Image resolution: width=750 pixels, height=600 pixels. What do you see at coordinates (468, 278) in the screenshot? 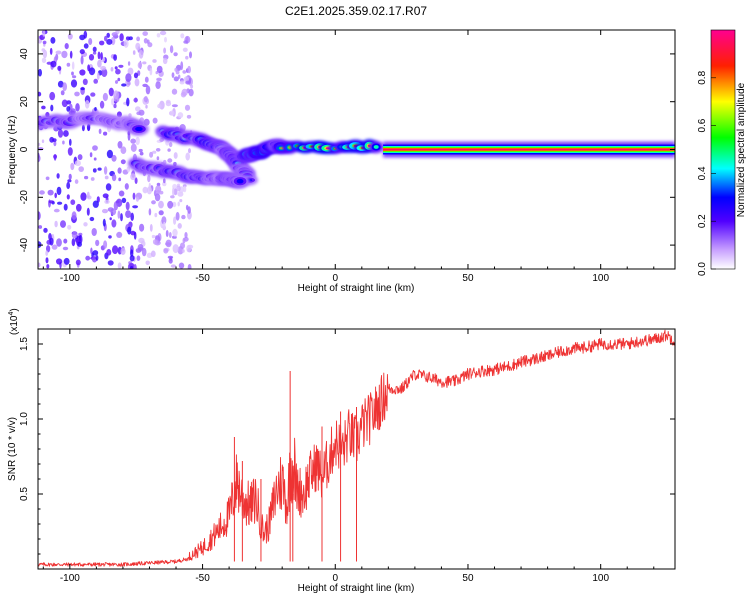
I see `spectrogram-xtick-label: 50` at bounding box center [468, 278].